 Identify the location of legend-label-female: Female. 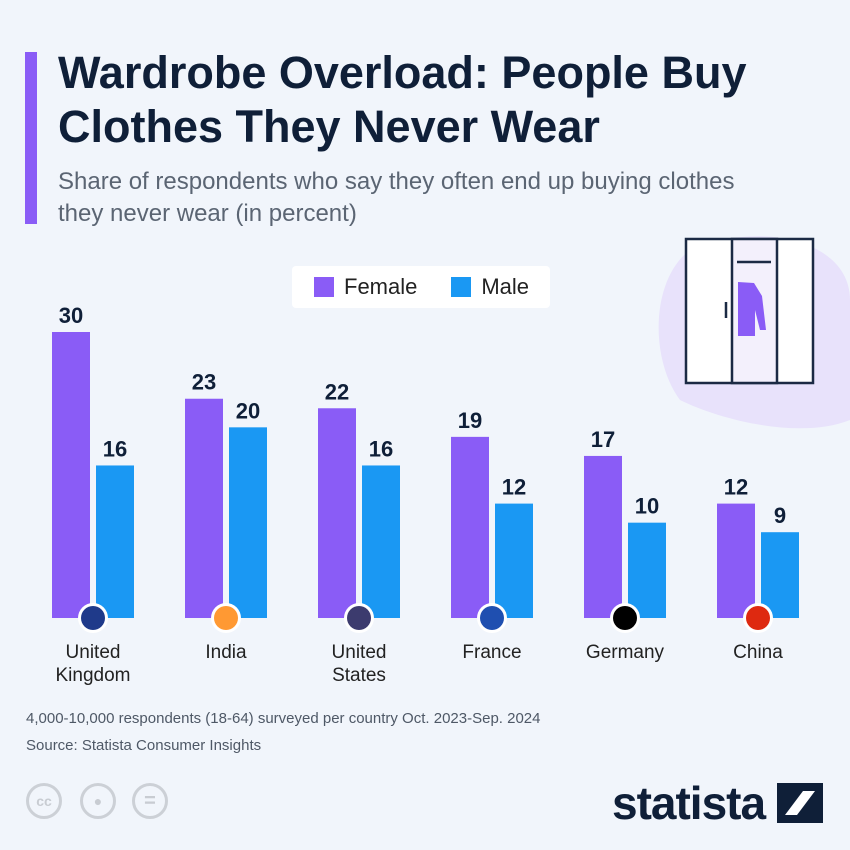
(381, 286).